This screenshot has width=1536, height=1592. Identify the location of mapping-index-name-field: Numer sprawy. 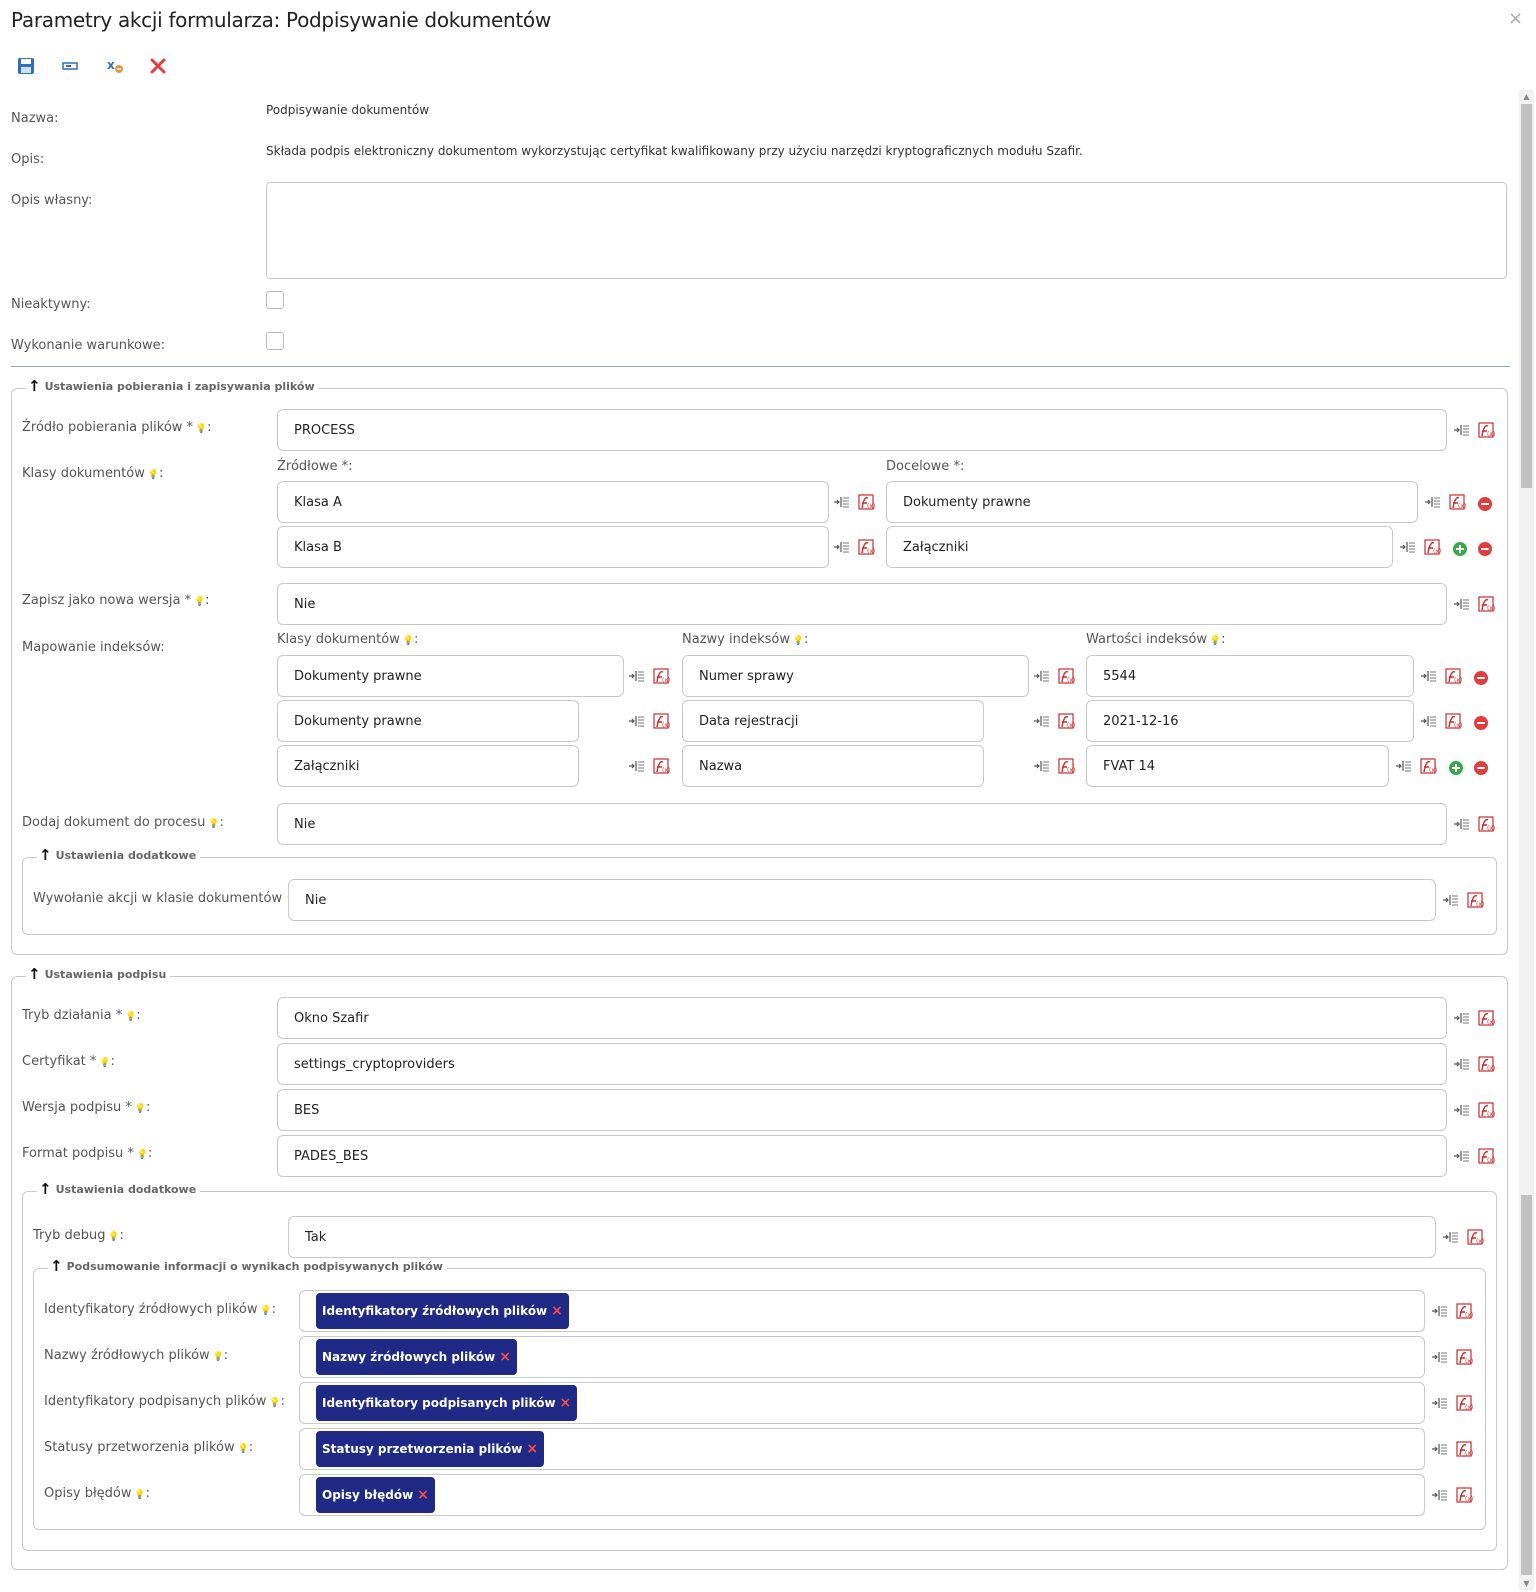
(855, 676).